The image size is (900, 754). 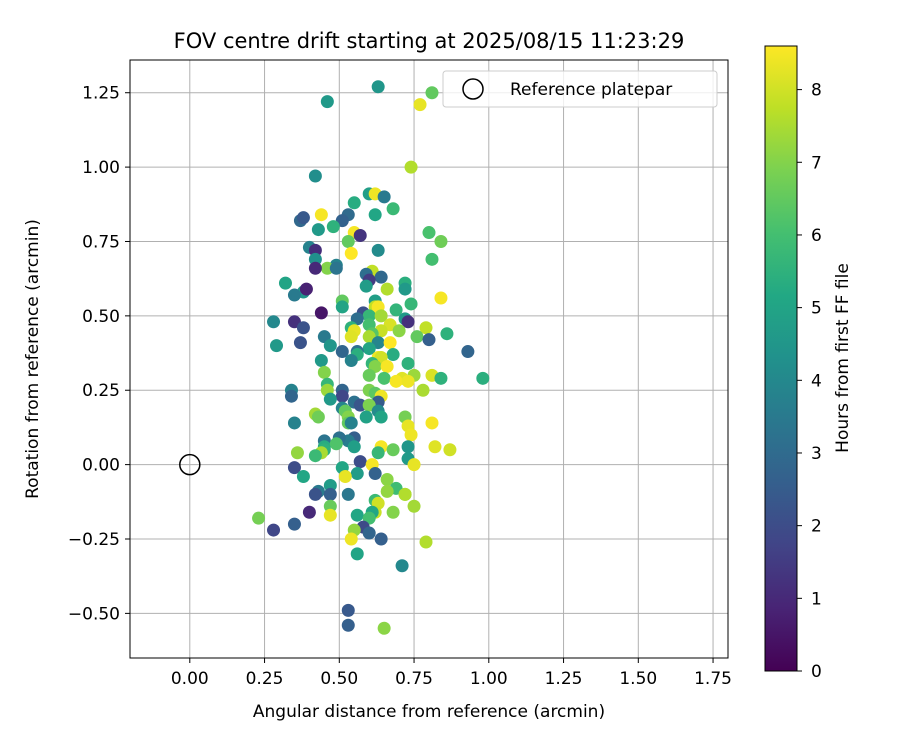 I want to click on colorbar-tick-label: 5, so click(x=816, y=309).